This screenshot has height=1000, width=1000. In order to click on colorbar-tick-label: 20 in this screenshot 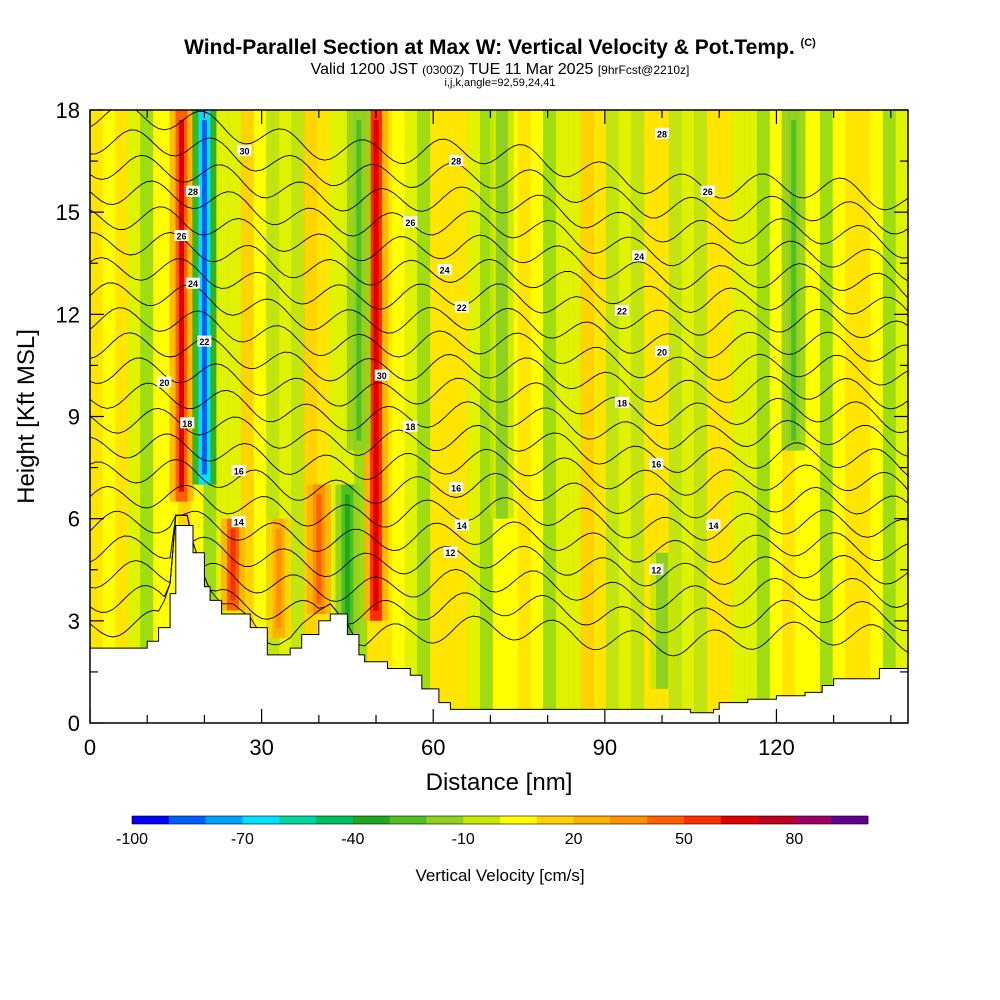, I will do `click(574, 839)`.